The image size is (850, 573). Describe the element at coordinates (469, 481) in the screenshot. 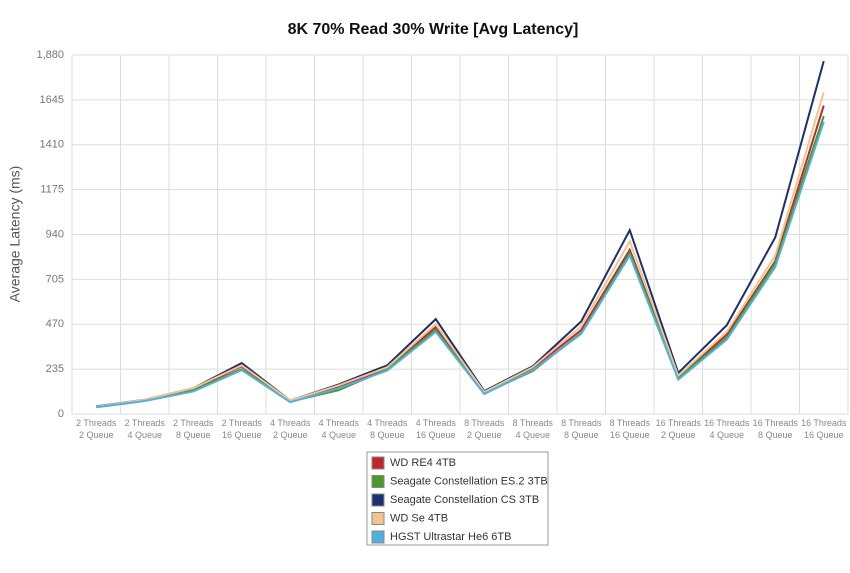

I see `legend-label: Seagate Constellation ES.2 3TB` at that location.